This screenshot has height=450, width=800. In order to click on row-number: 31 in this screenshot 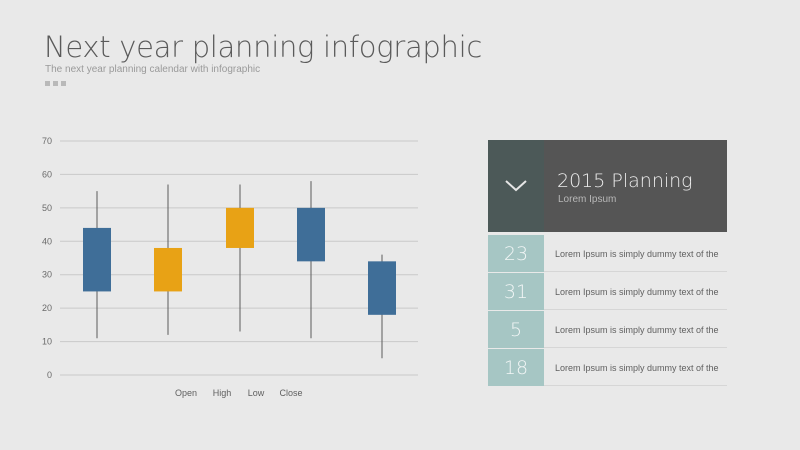, I will do `click(516, 291)`.